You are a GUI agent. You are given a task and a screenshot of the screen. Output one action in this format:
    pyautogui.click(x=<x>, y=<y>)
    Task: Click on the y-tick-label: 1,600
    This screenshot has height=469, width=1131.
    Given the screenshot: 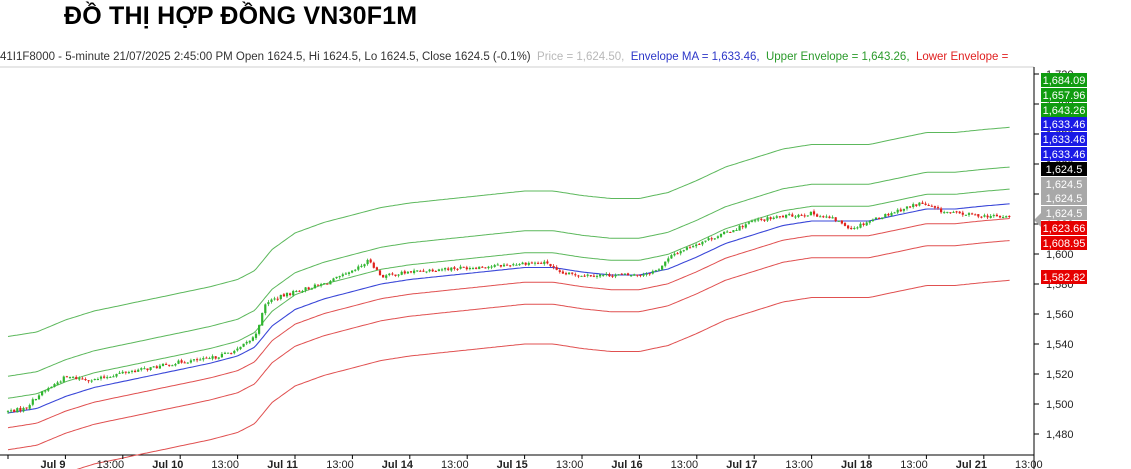 What is the action you would take?
    pyautogui.click(x=1060, y=255)
    